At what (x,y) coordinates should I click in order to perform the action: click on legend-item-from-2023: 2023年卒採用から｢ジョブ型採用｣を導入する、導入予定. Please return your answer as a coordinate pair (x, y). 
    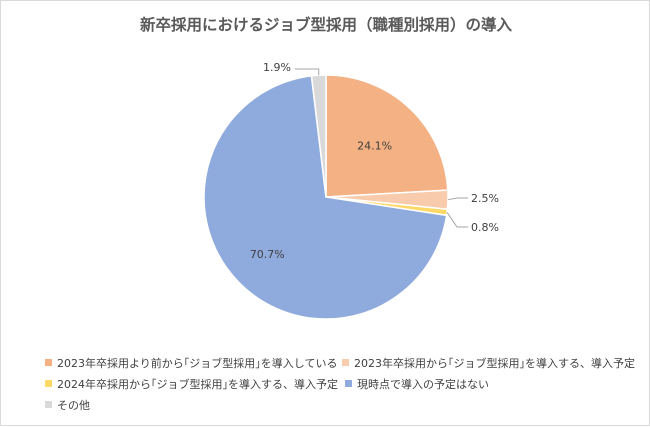
    Looking at the image, I should click on (488, 363).